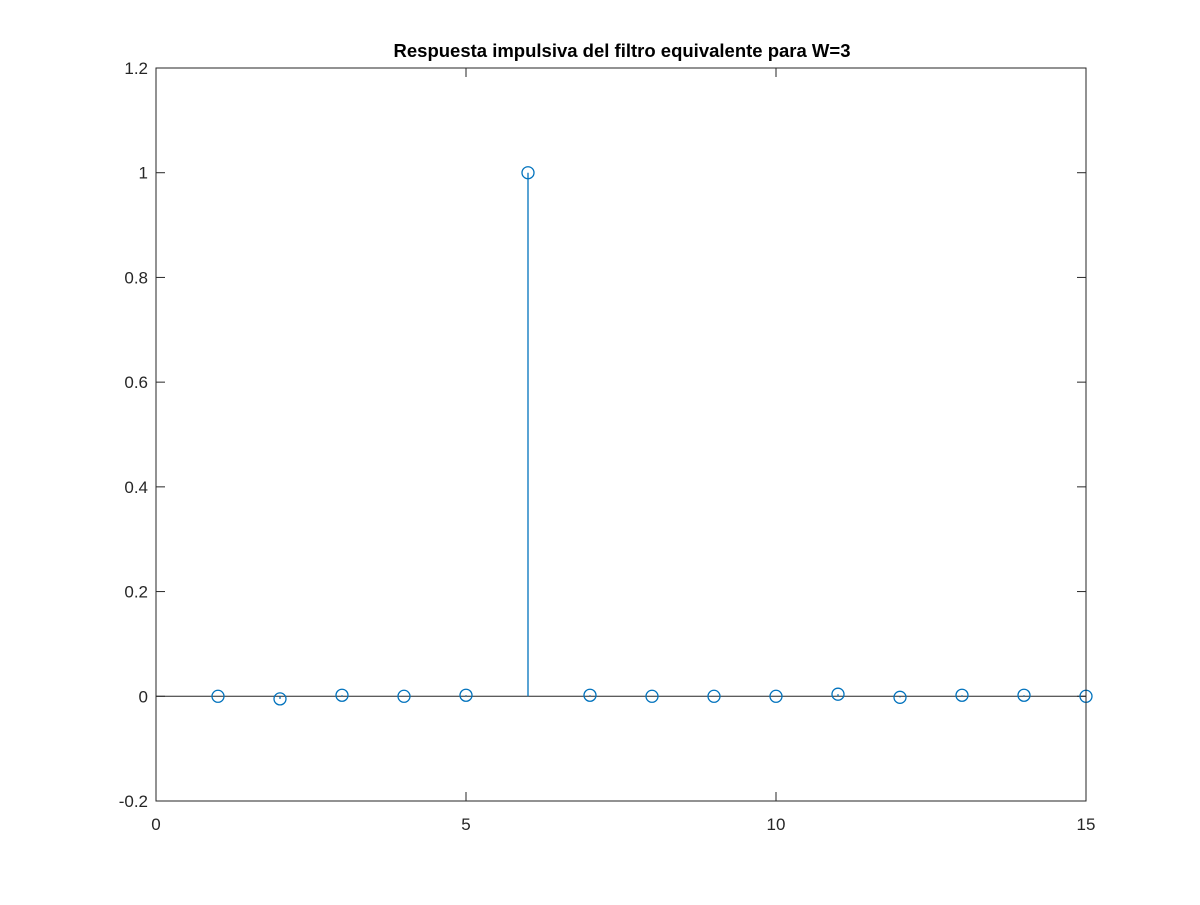 Image resolution: width=1200 pixels, height=905 pixels. Describe the element at coordinates (136, 277) in the screenshot. I see `y-tick-label: 0.8` at that location.